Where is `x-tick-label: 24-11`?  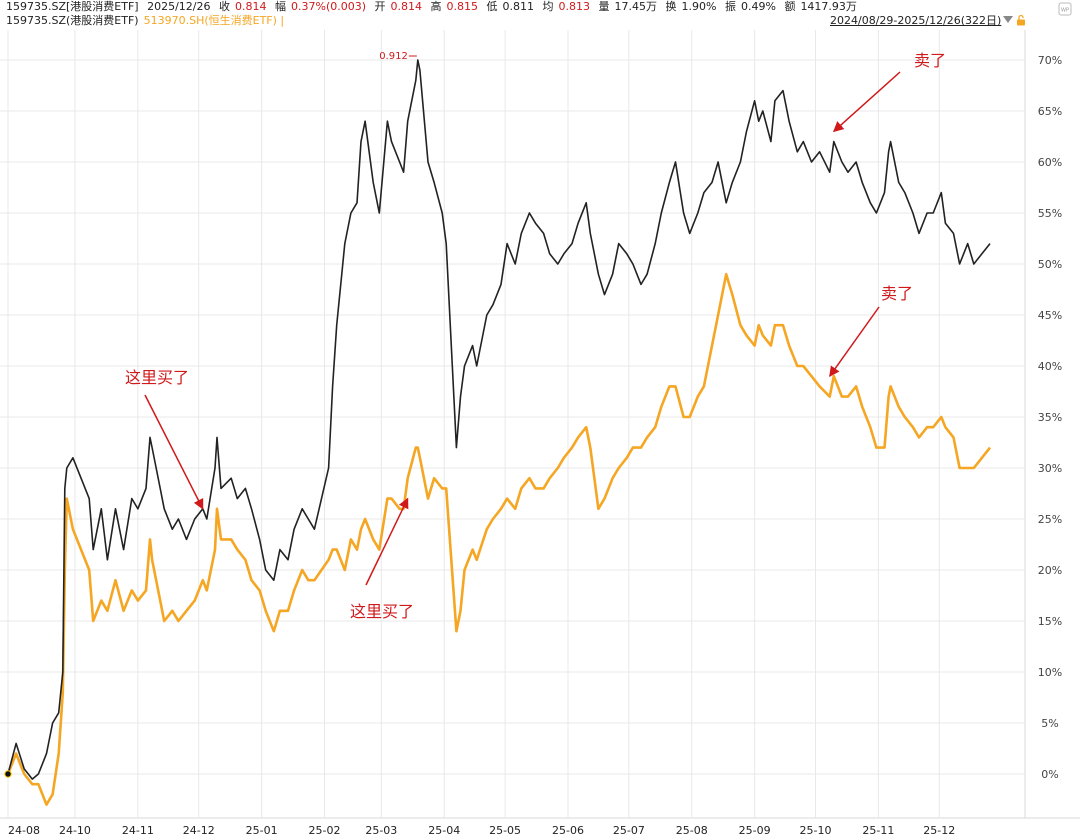
x-tick-label: 24-11 is located at coordinates (138, 830).